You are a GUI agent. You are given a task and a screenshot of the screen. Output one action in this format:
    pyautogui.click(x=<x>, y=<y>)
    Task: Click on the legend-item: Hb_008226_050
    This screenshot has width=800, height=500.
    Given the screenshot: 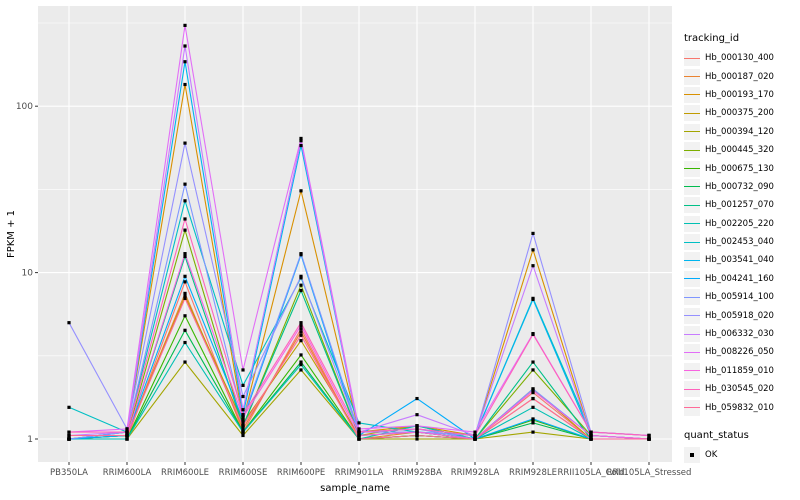 What is the action you would take?
    pyautogui.click(x=740, y=352)
    